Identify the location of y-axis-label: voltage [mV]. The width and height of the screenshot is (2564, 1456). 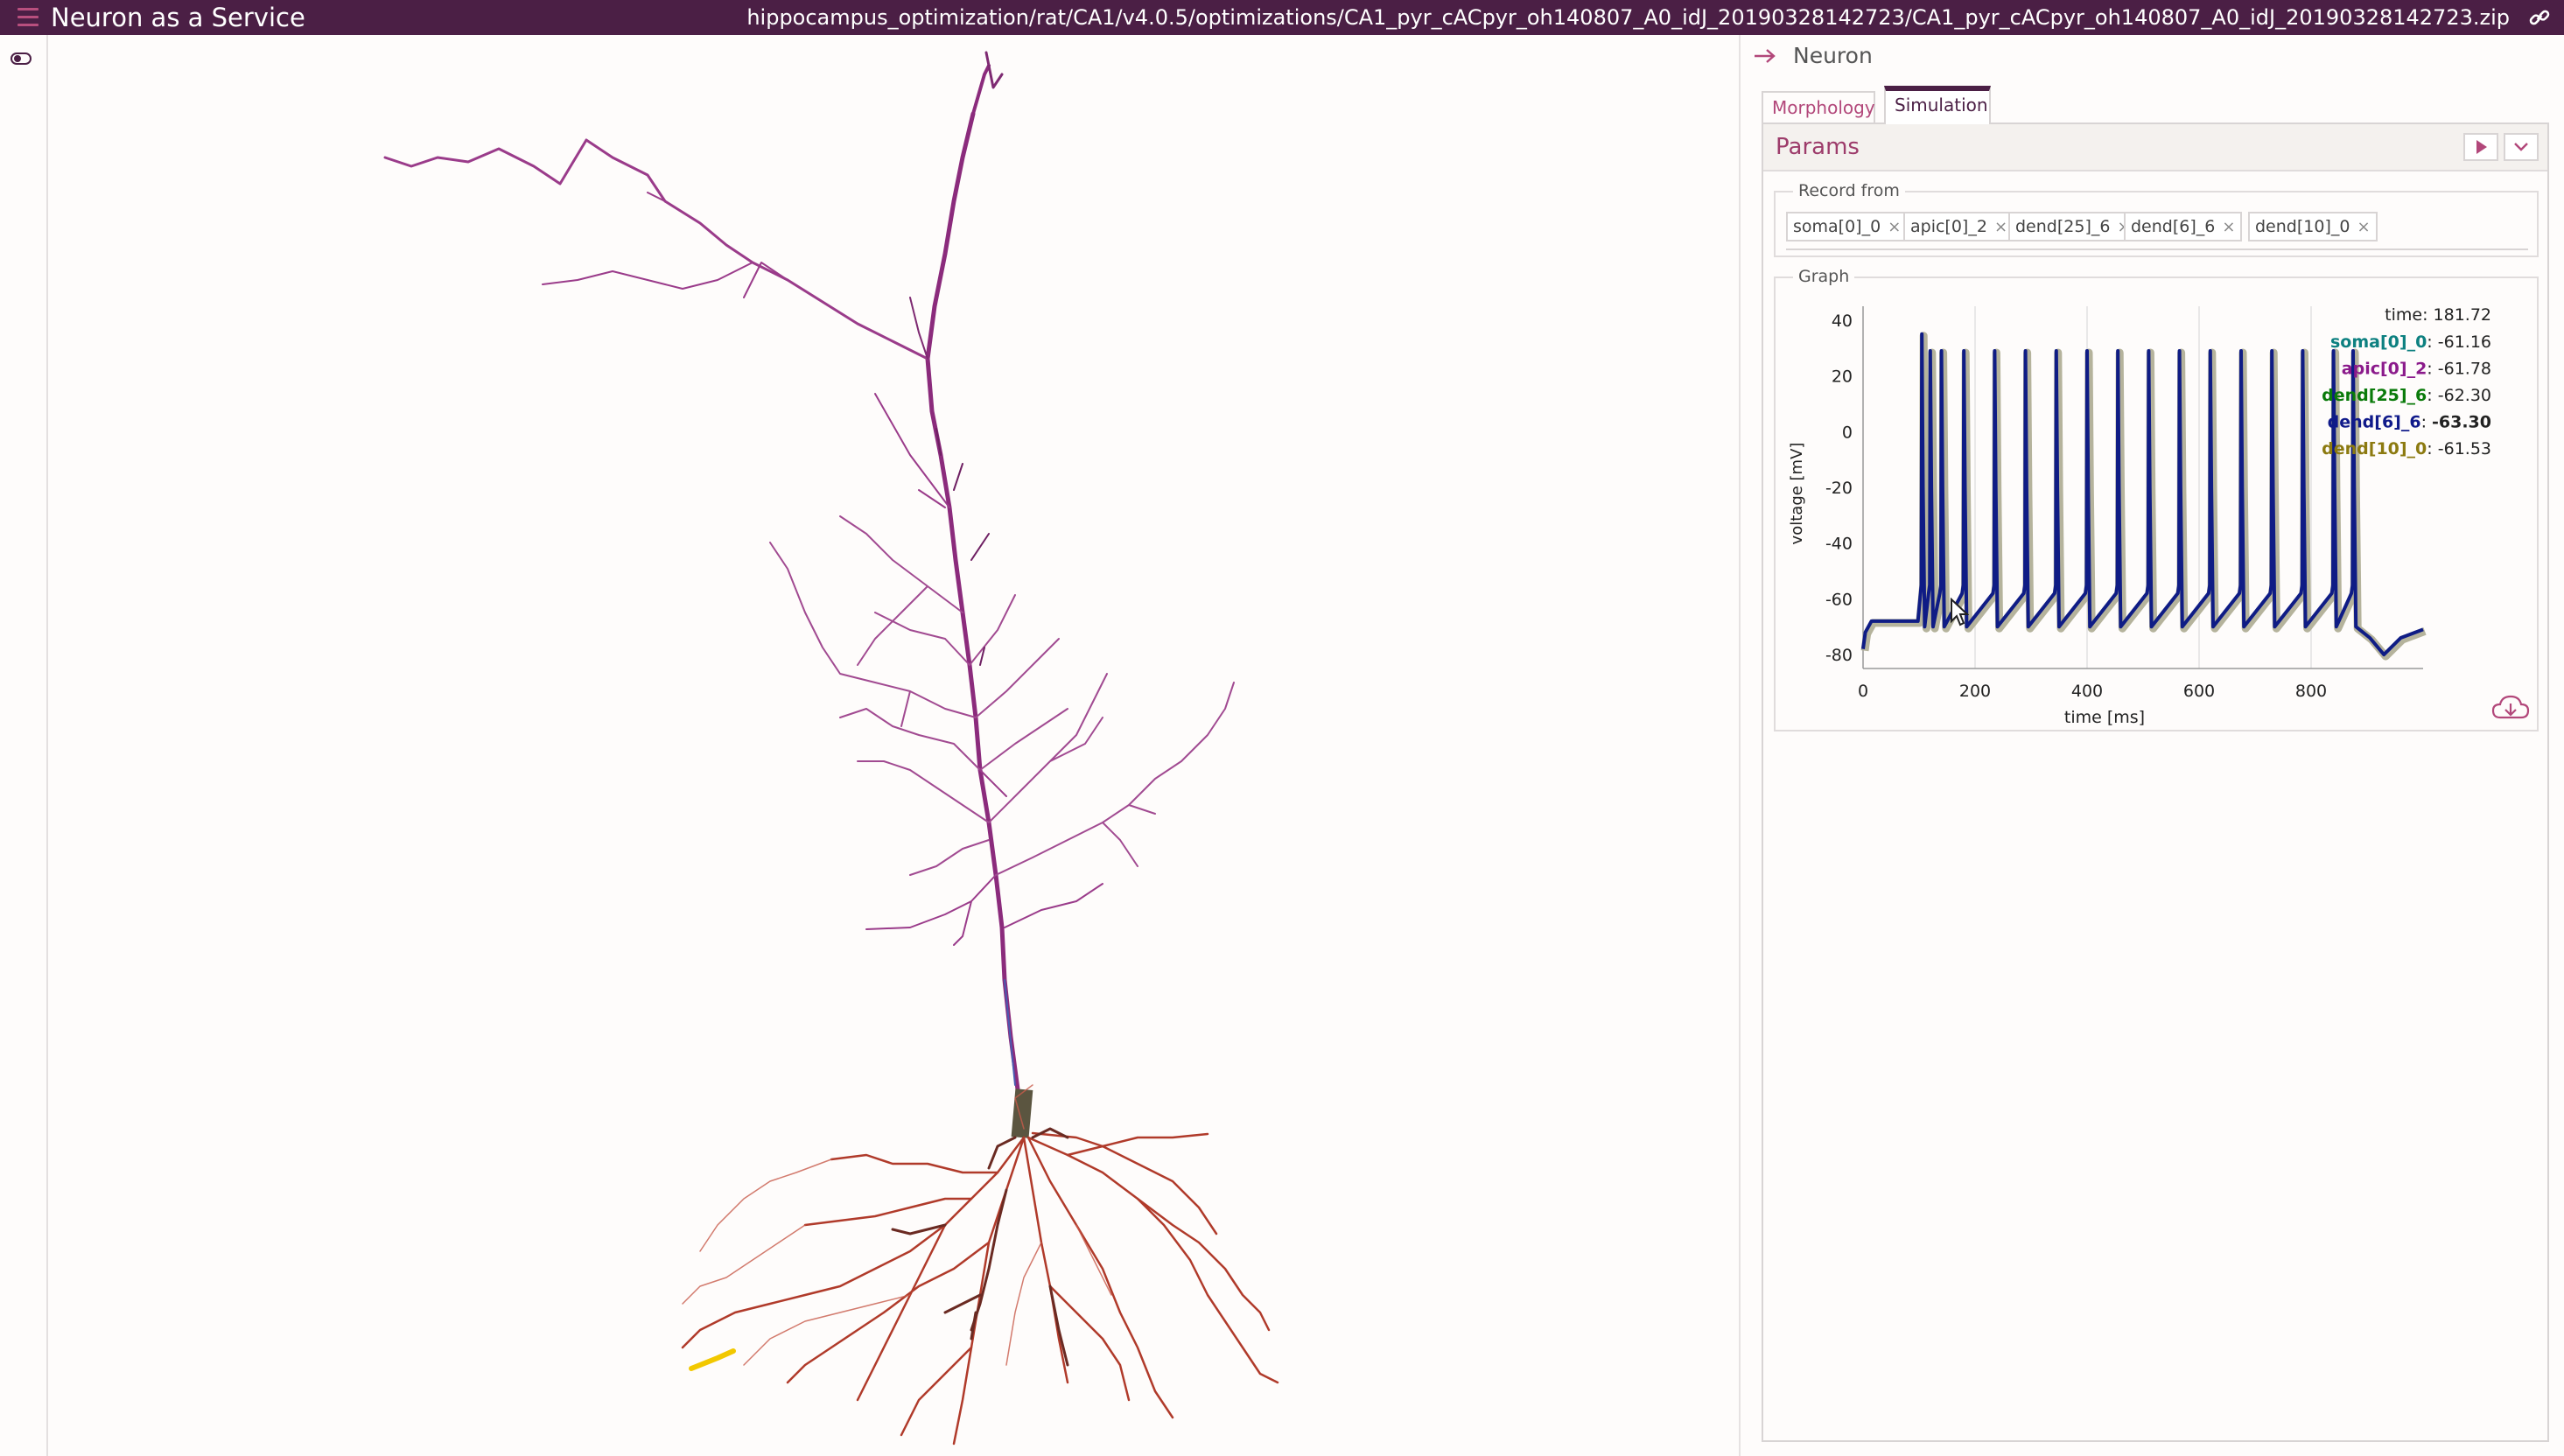
(1797, 494).